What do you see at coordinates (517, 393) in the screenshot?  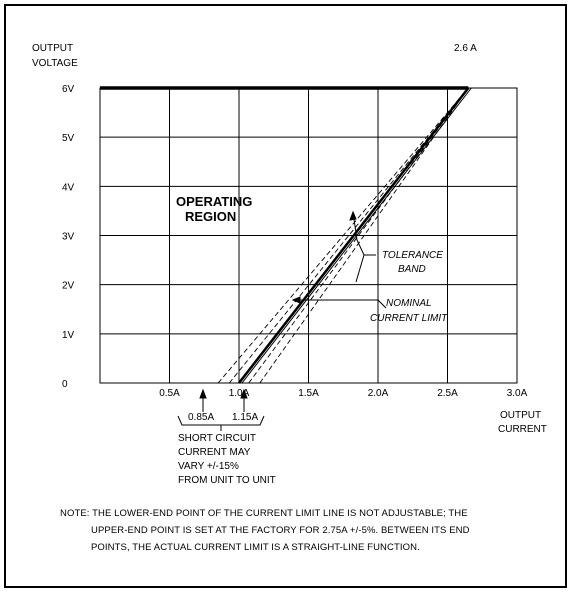 I see `x-tick-label-5: 3.0A` at bounding box center [517, 393].